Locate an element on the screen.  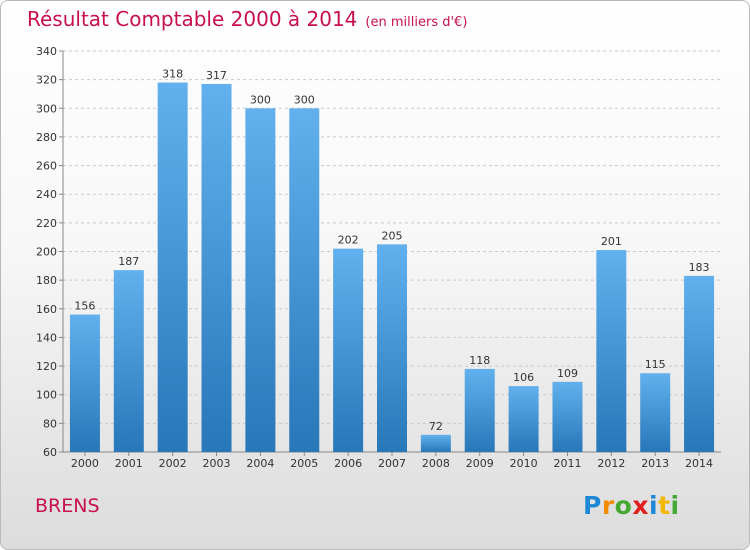
bar-value-label: 115 is located at coordinates (655, 364).